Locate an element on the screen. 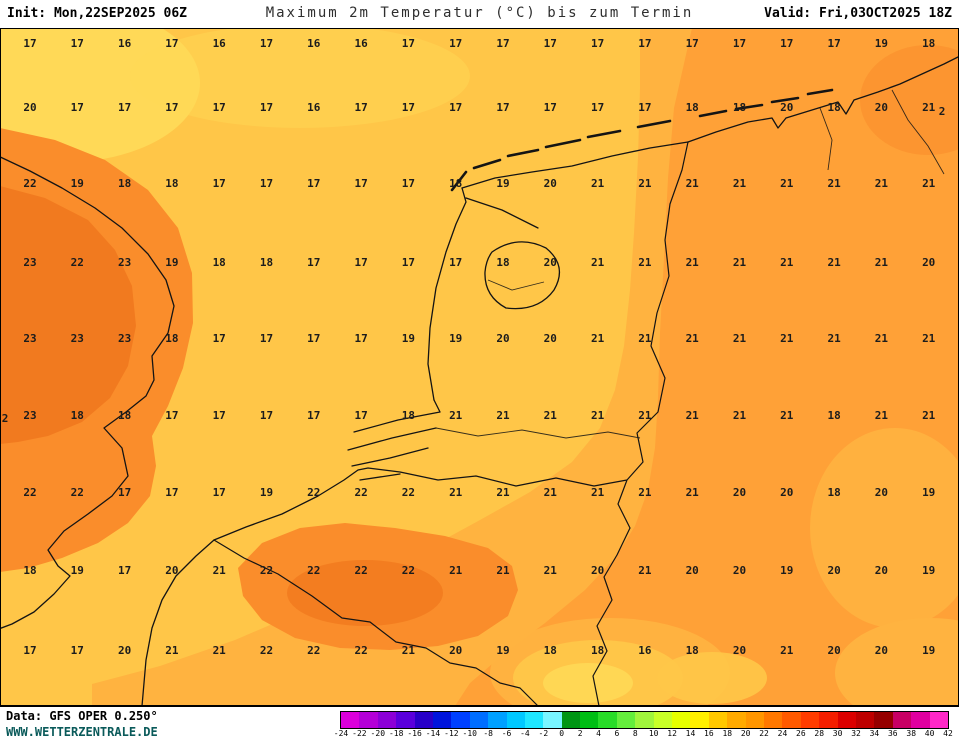 The image size is (959, 741). belgium-coastline is located at coordinates (286, 505).